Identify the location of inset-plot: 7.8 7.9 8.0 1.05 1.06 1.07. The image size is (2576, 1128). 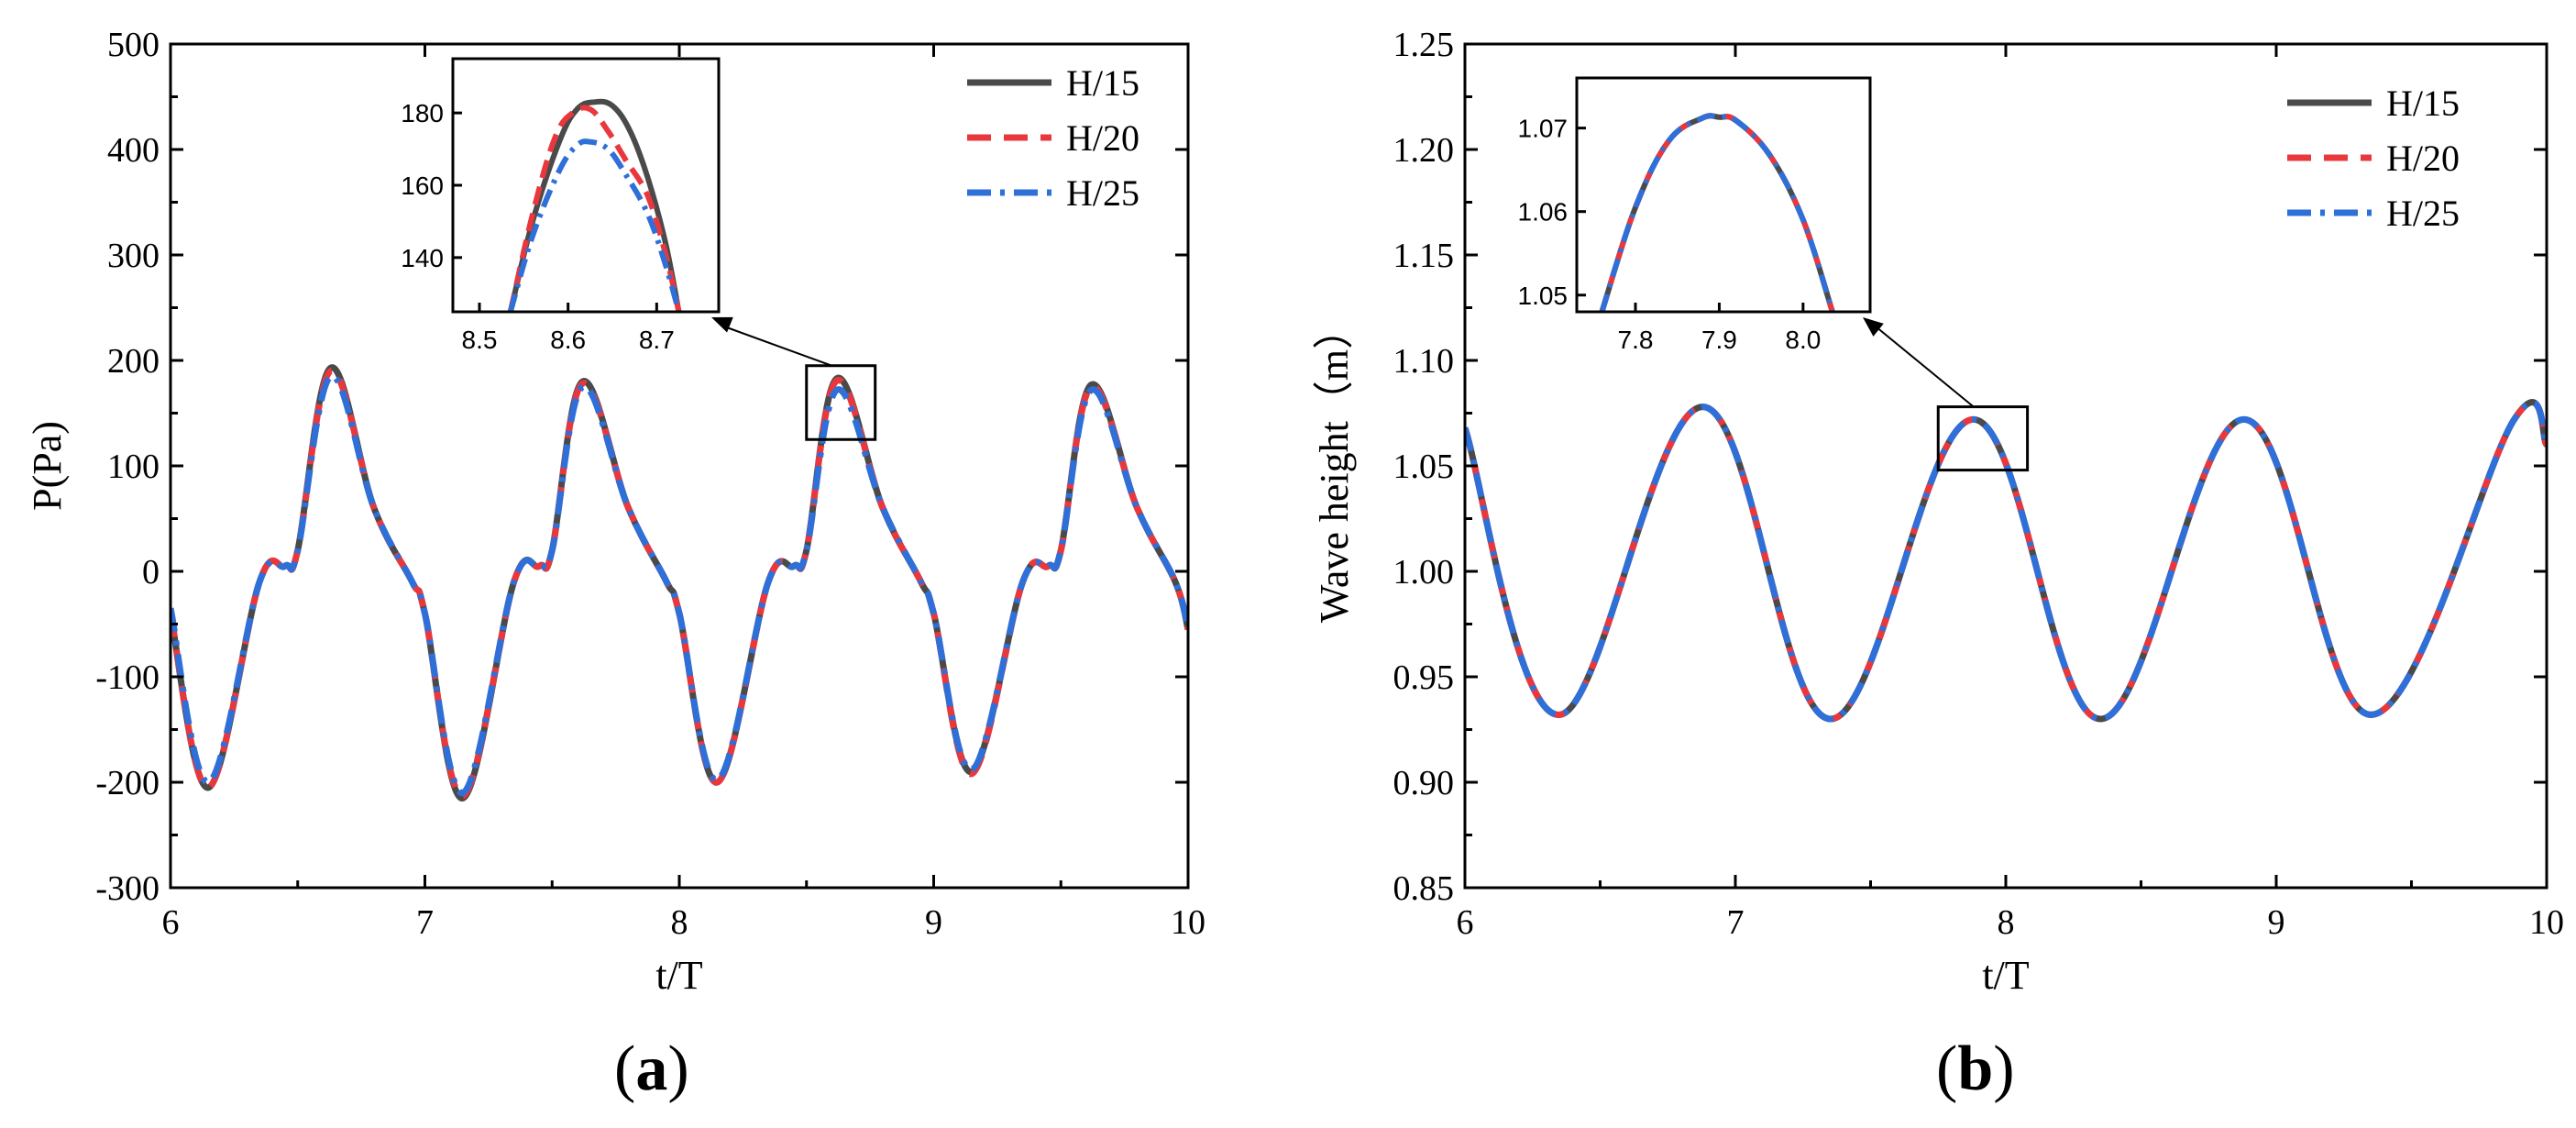
(1695, 215).